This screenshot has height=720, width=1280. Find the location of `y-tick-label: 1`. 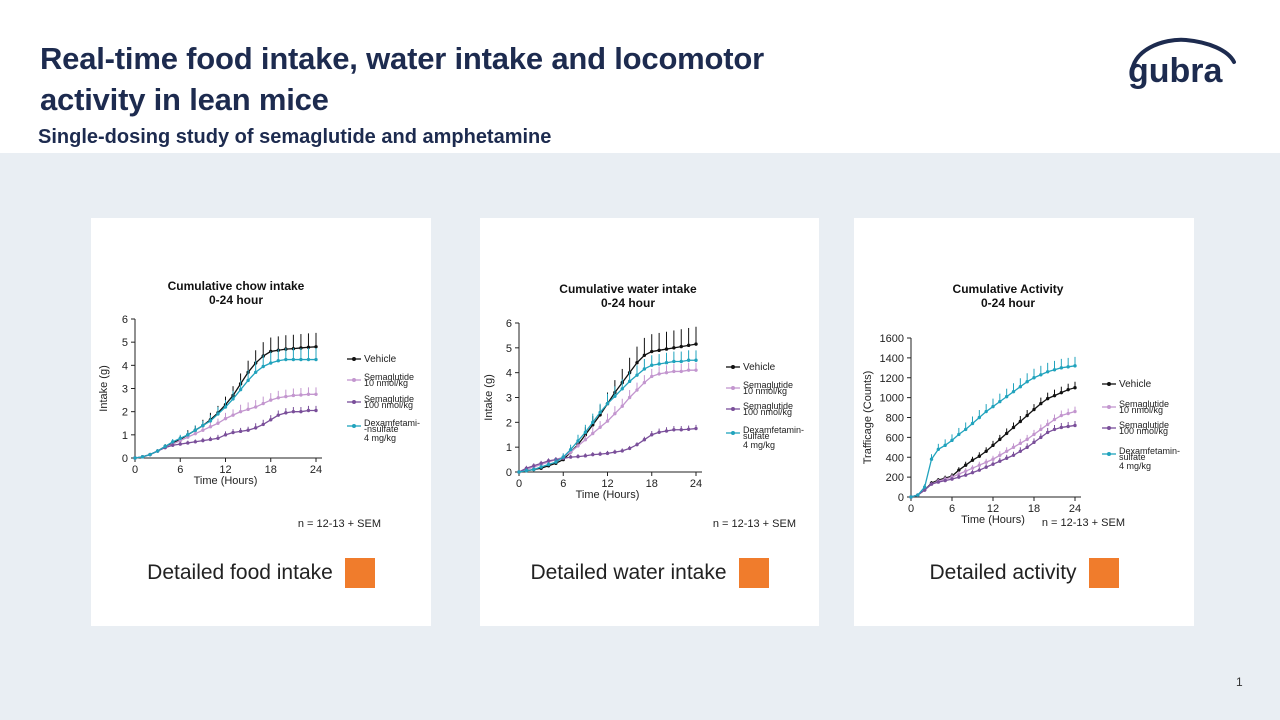

y-tick-label: 1 is located at coordinates (125, 436).